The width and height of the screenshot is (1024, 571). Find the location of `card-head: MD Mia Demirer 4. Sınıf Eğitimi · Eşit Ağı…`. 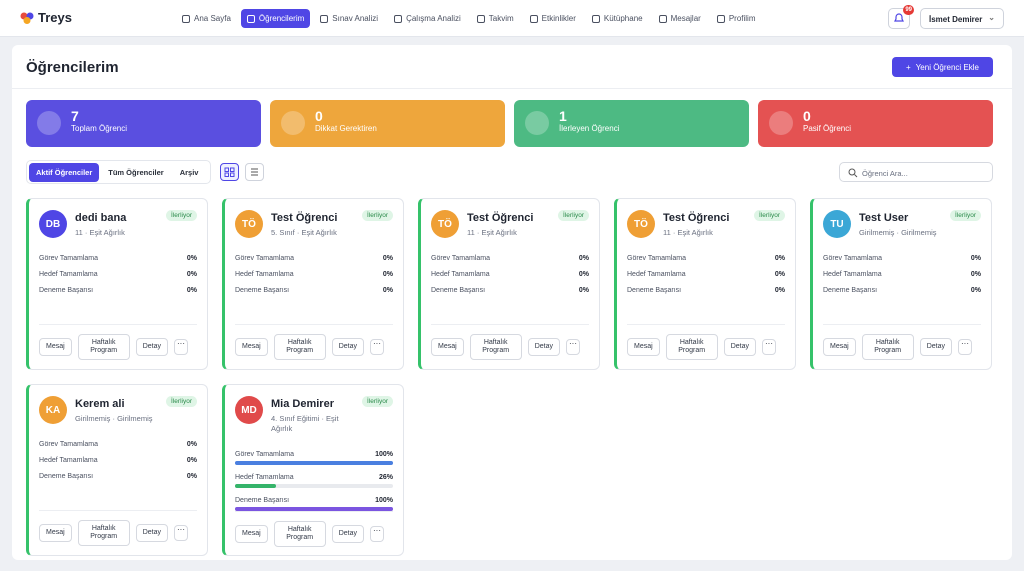

card-head: MD Mia Demirer 4. Sınıf Eğitimi · Eşit Ağı… is located at coordinates (314, 415).